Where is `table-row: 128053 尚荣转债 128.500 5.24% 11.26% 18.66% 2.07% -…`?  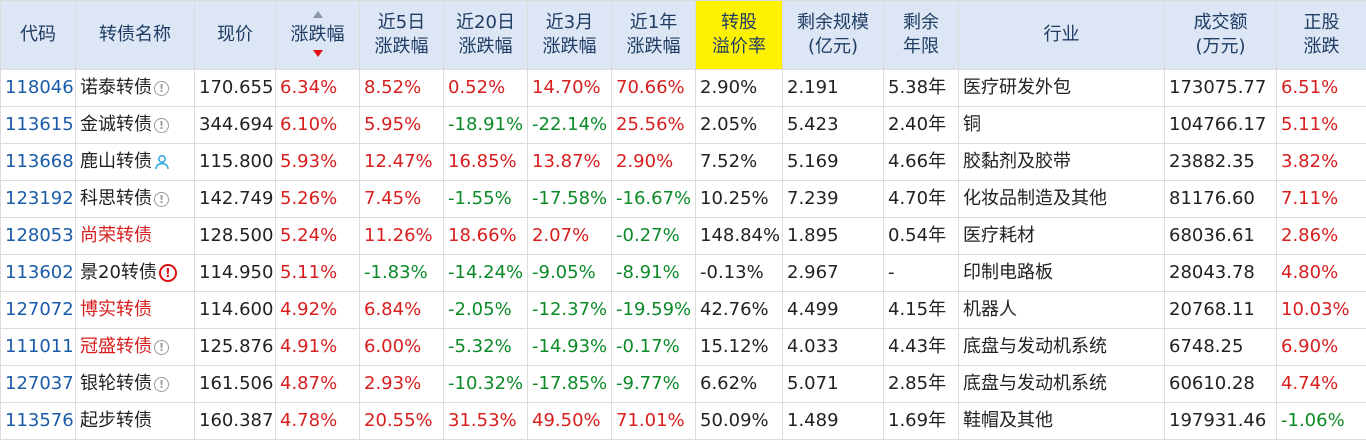
table-row: 128053 尚荣转债 128.500 5.24% 11.26% 18.66% 2.07% -… is located at coordinates (683, 236).